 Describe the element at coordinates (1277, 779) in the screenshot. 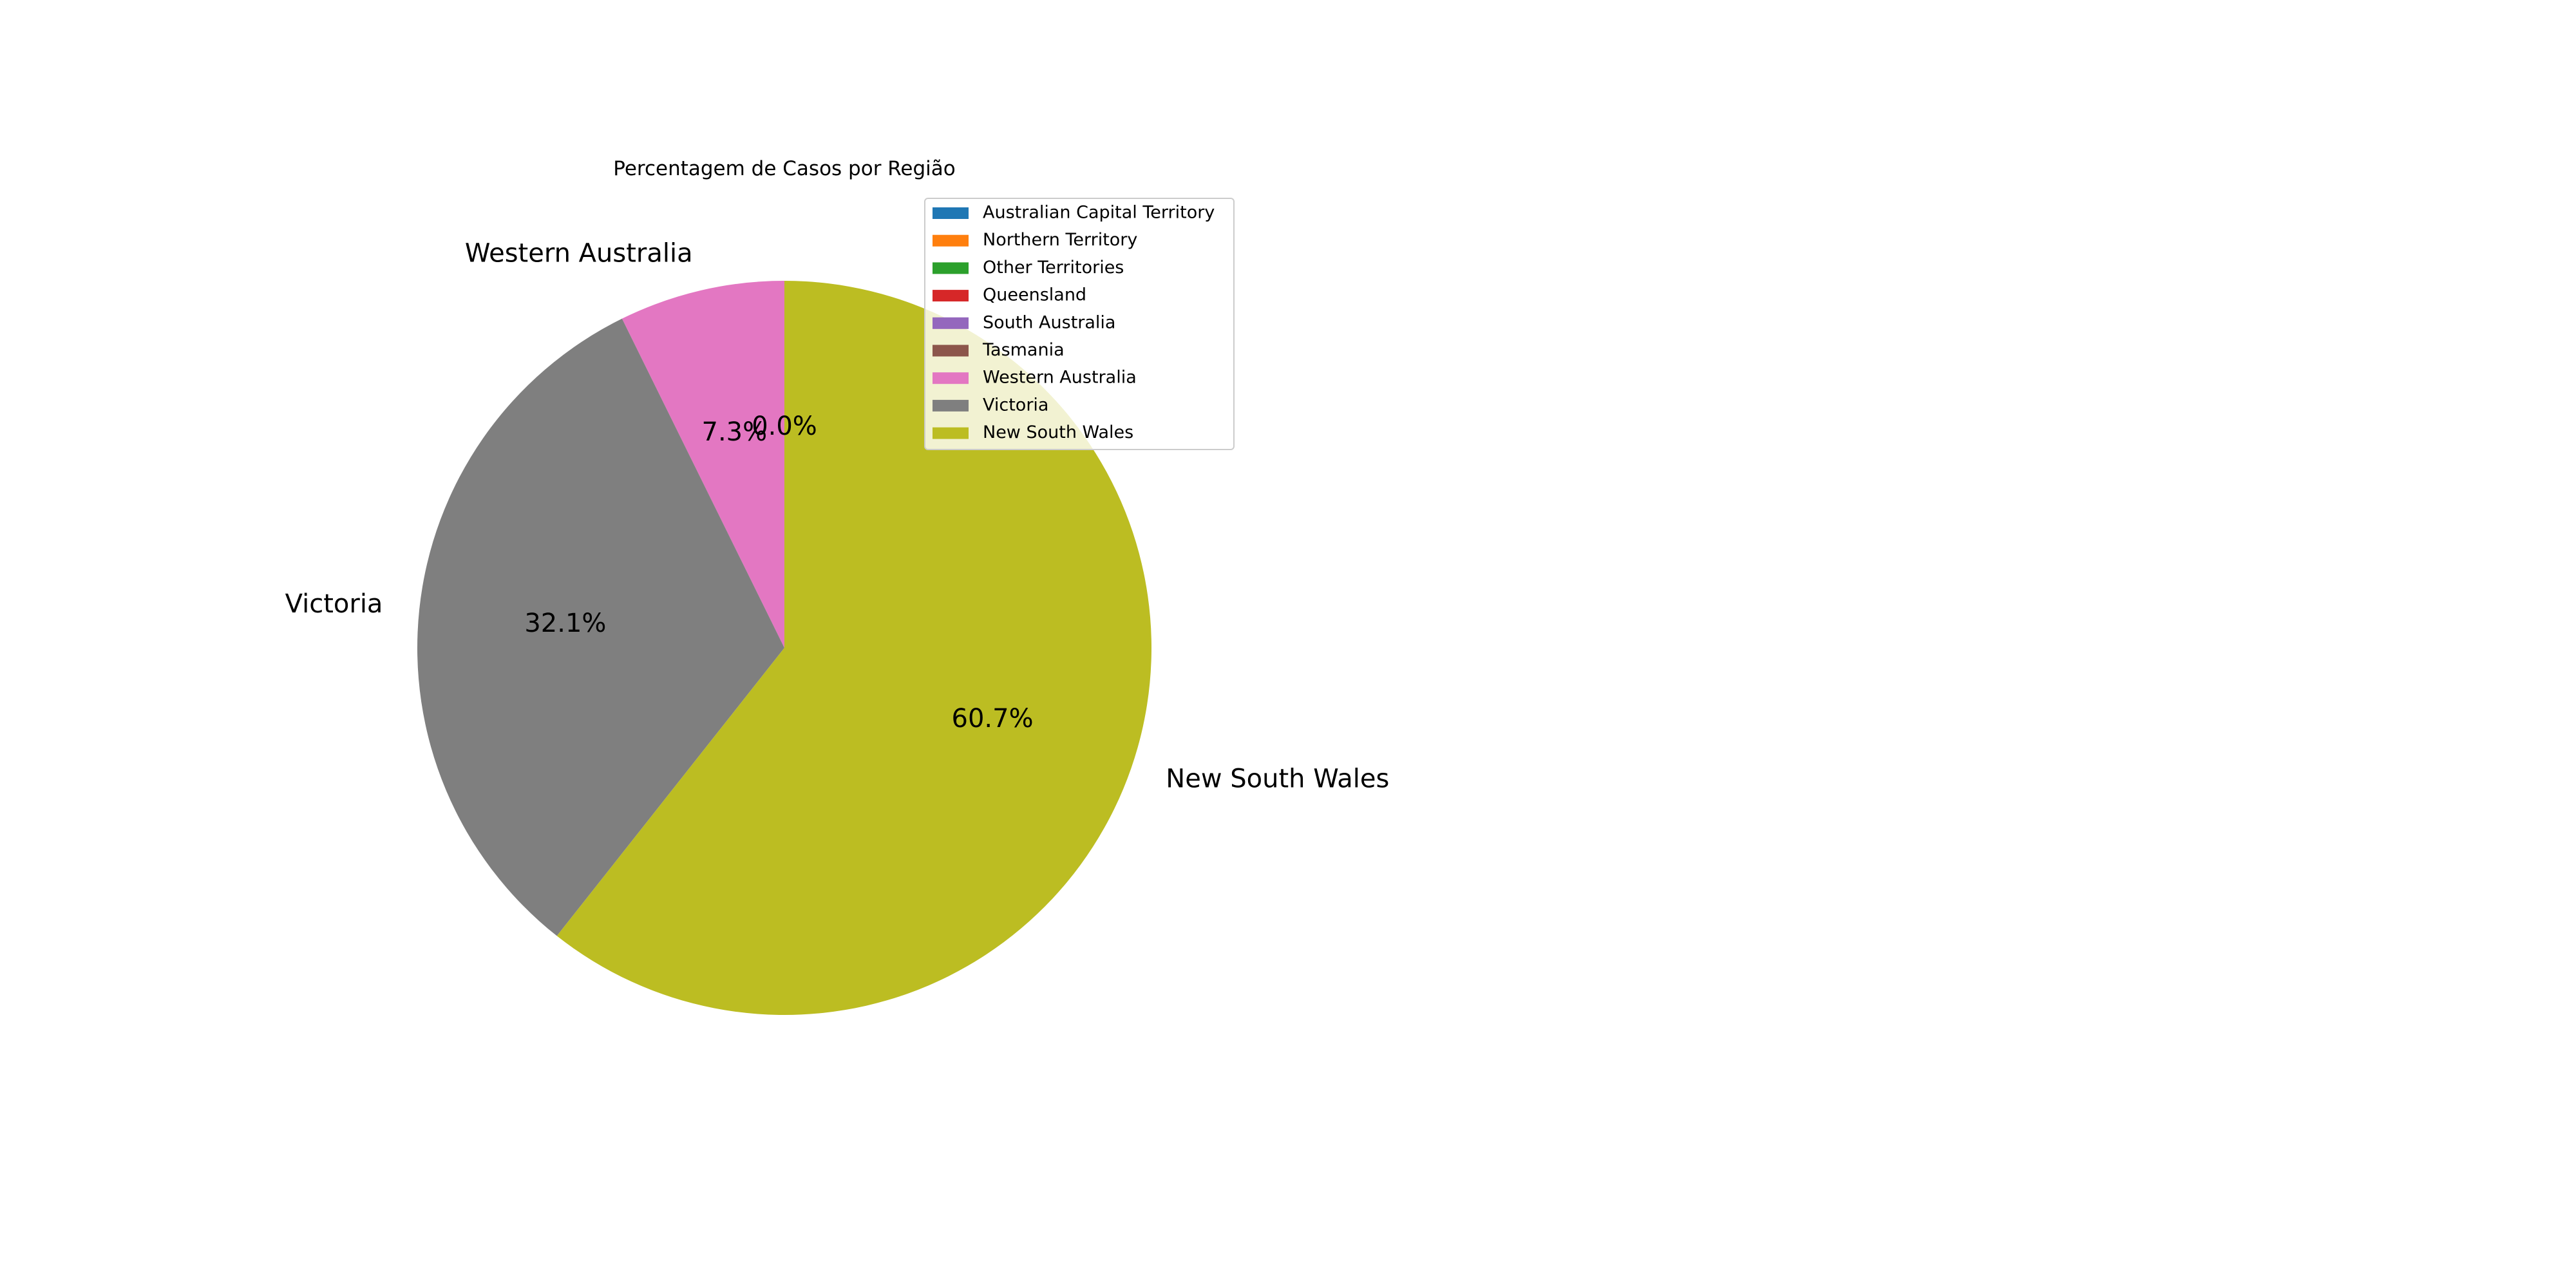

I see `slice-label-new-south-wales: New South Wales` at that location.